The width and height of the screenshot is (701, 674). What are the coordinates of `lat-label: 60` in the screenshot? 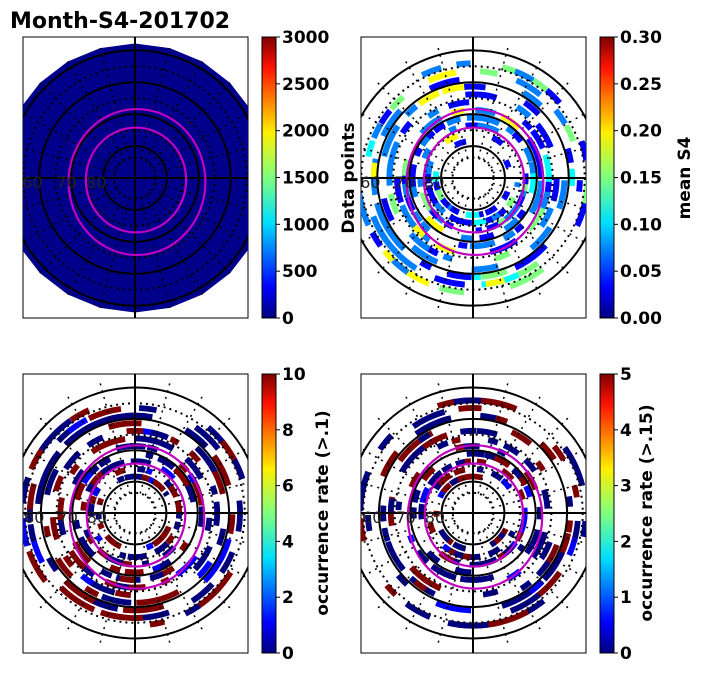 It's located at (370, 182).